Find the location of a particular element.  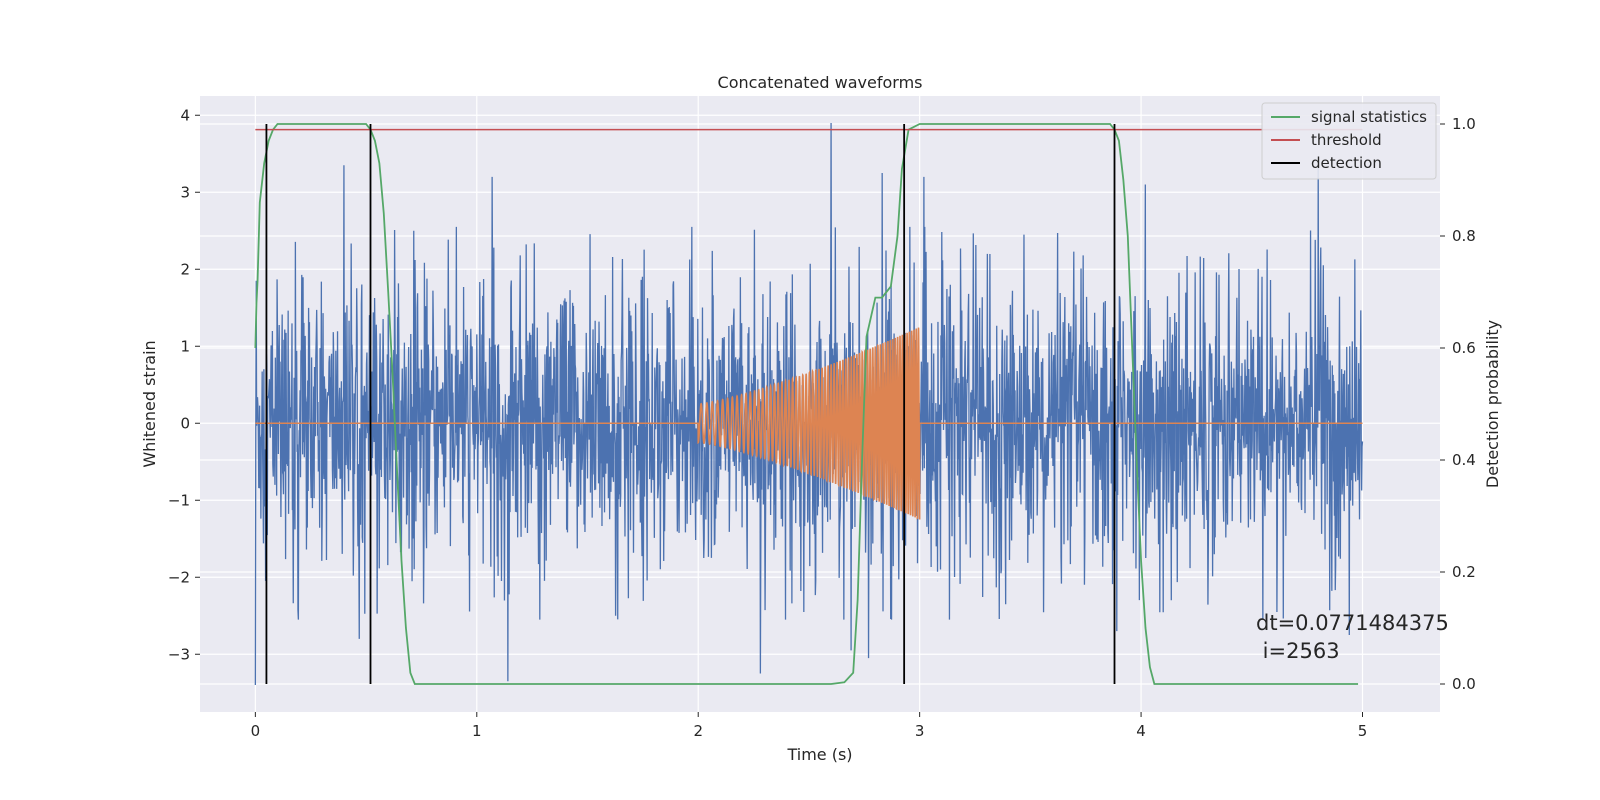

y-tick-label: 0 is located at coordinates (185, 423).